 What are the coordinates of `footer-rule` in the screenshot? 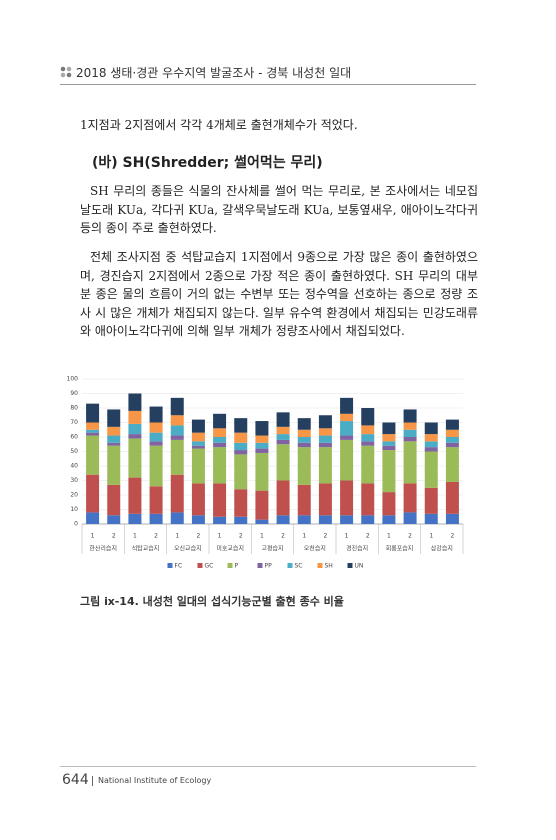 It's located at (268, 766).